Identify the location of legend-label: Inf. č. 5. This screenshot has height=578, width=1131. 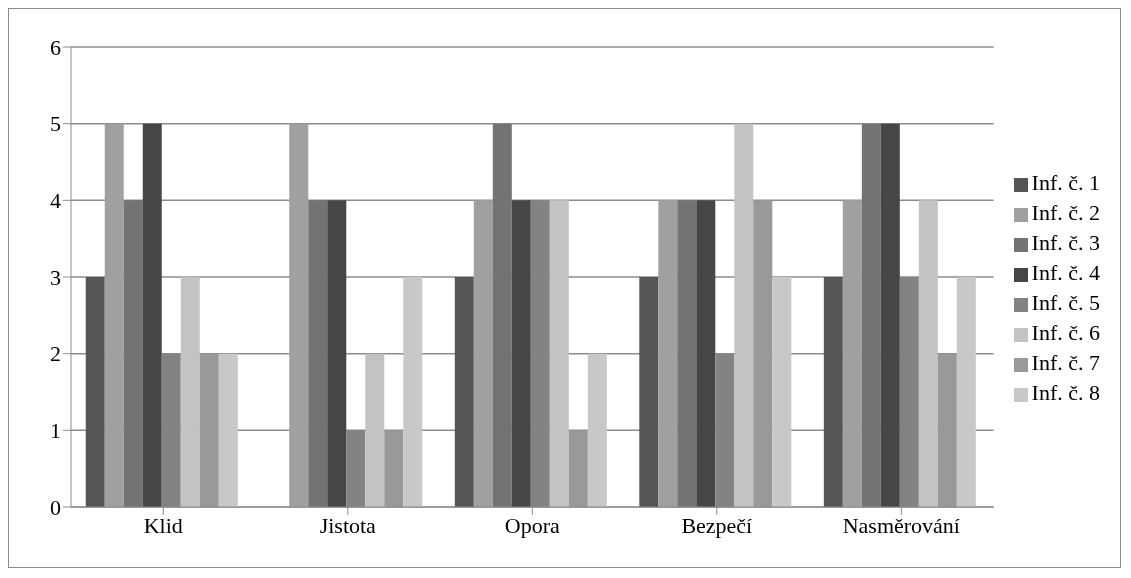
(1065, 302).